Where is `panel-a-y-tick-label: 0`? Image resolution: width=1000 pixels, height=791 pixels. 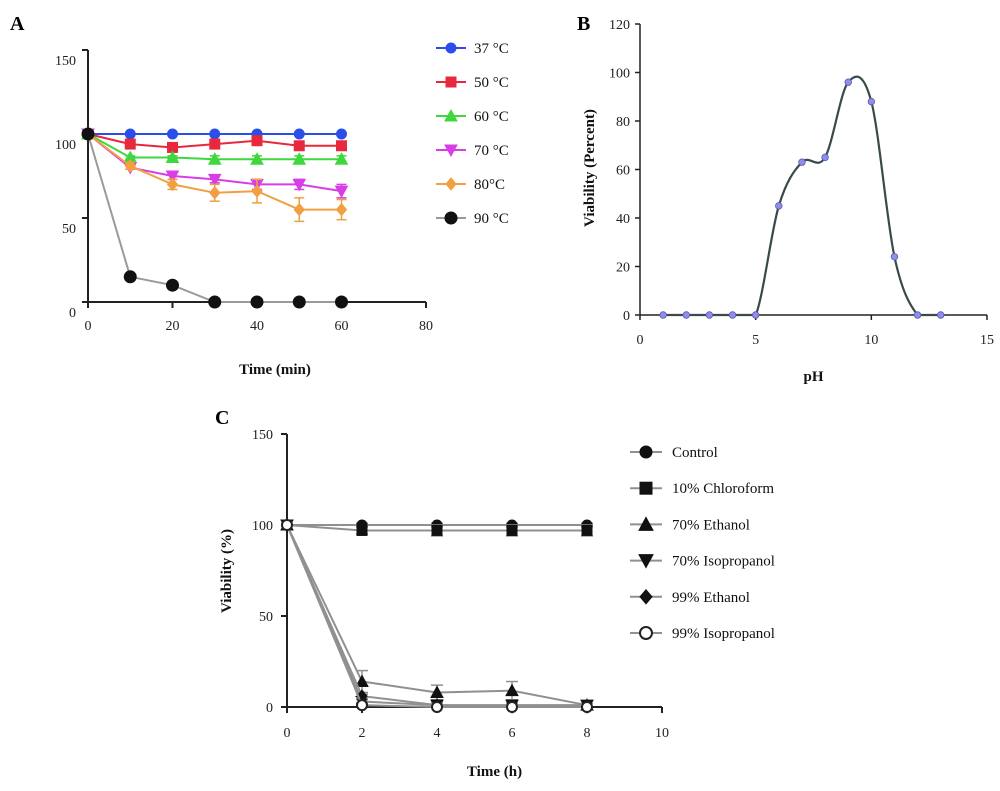 panel-a-y-tick-label: 0 is located at coordinates (72, 313).